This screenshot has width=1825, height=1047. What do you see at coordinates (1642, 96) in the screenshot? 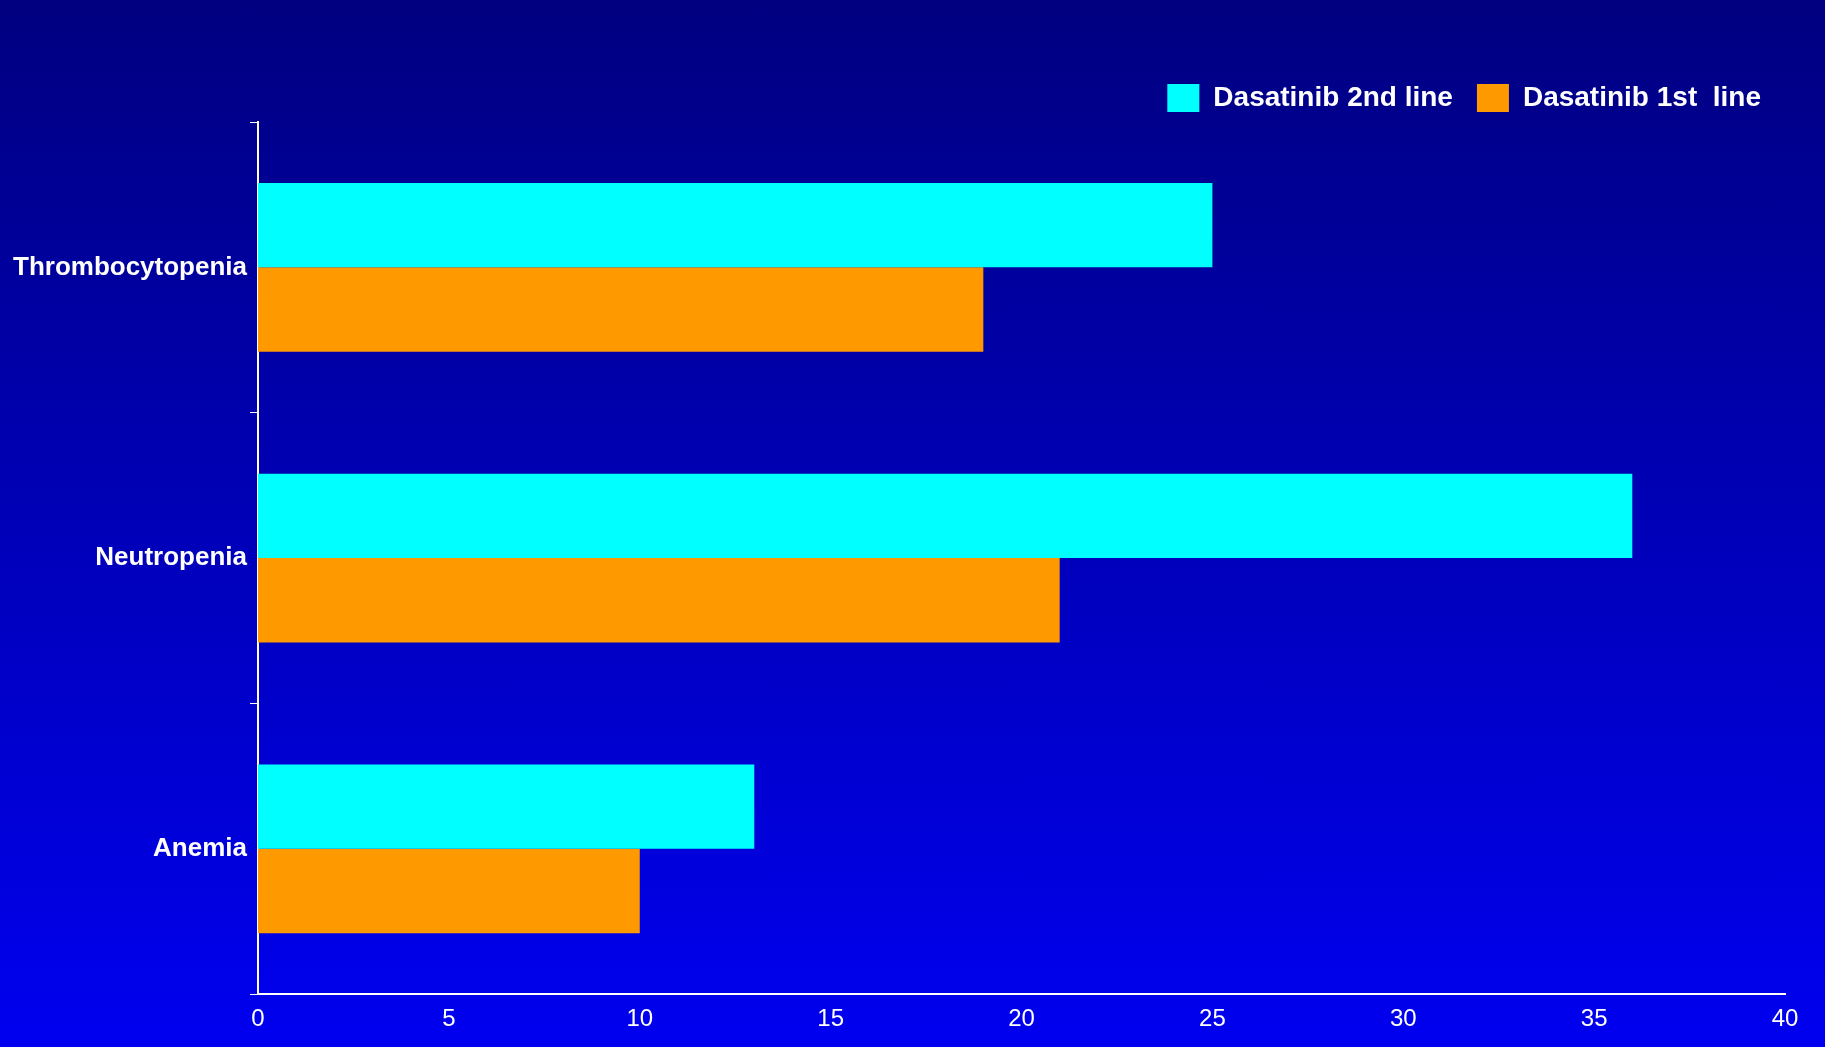
I see `legend-label: Dasatinib 1st line` at bounding box center [1642, 96].